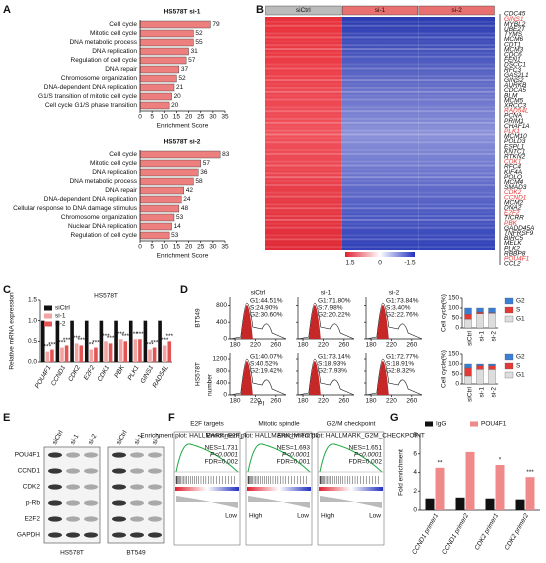 The image size is (546, 563). Describe the element at coordinates (520, 357) in the screenshot. I see `legend-label: G2` at that location.